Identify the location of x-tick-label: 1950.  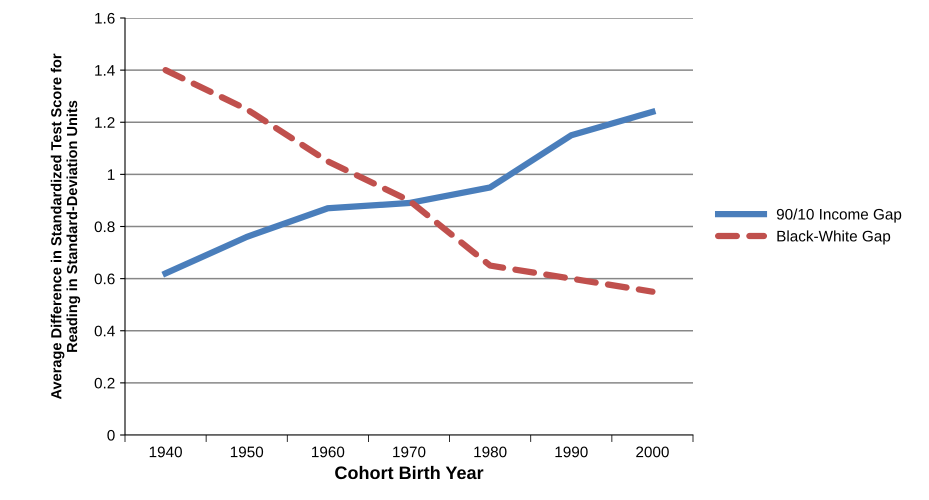
(247, 452).